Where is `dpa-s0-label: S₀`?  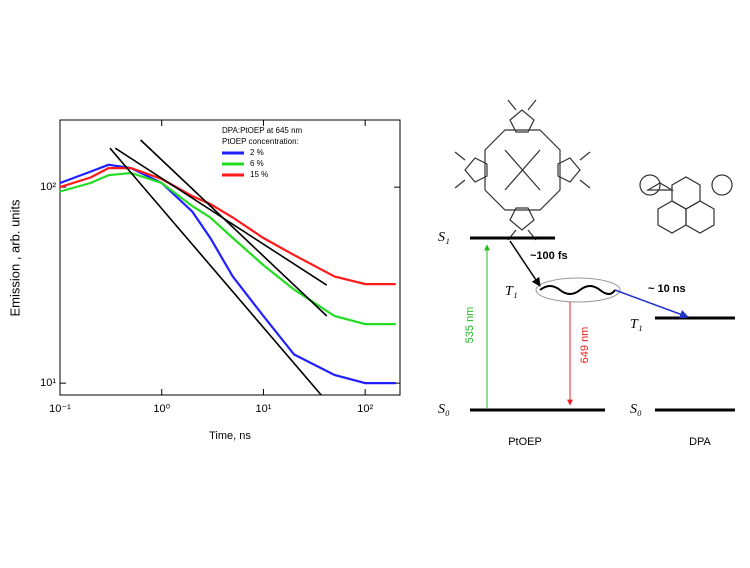
dpa-s0-label: S₀ is located at coordinates (636, 409).